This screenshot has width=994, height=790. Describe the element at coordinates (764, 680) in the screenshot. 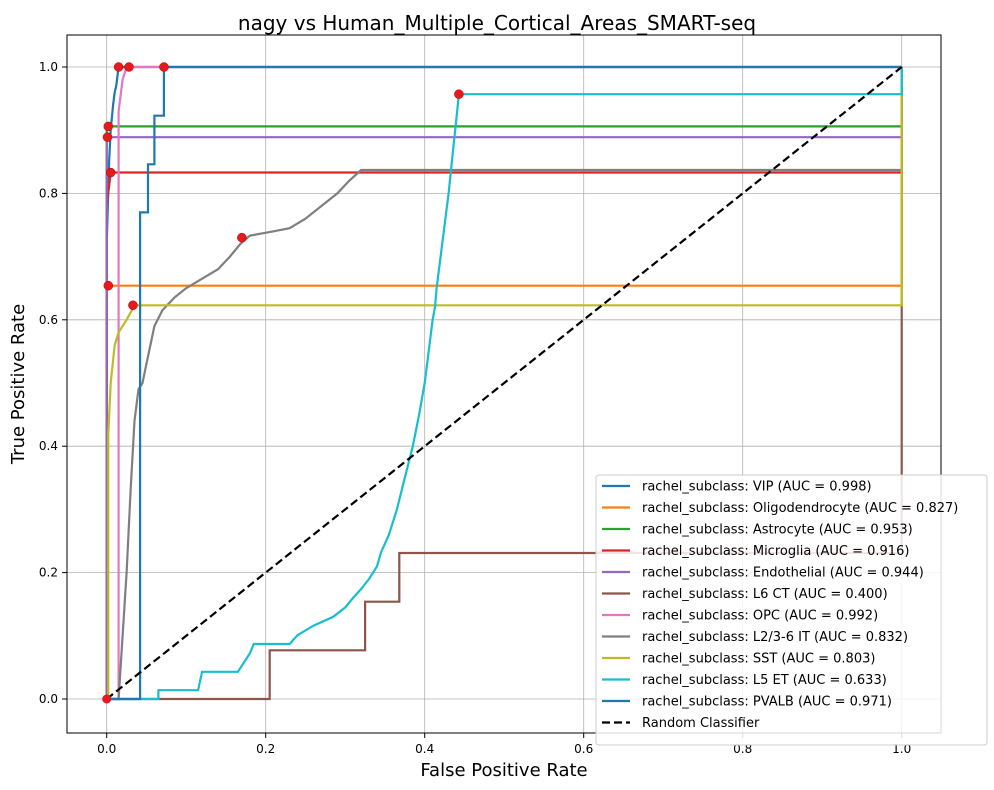

I see `legend-entry-9: rachel_subclass: L5 ET (AUC = 0.633)` at that location.